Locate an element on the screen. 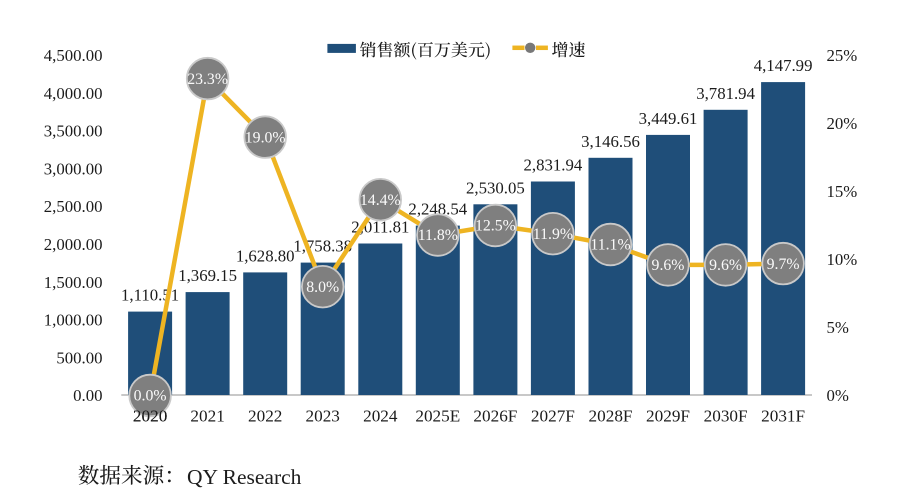 The width and height of the screenshot is (914, 495). svg-text: 2031F is located at coordinates (783, 416).